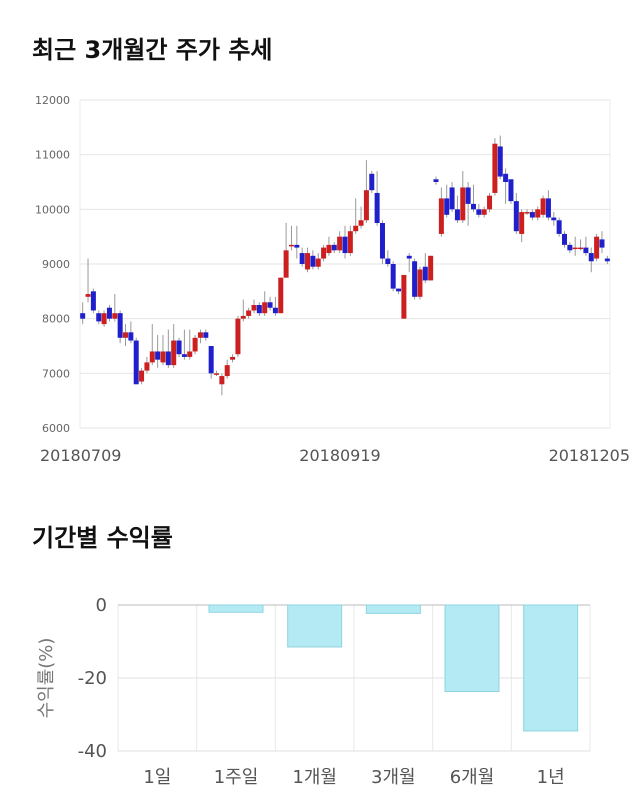 This screenshot has width=640, height=810. Describe the element at coordinates (92, 751) in the screenshot. I see `y-tick-label: -40` at that location.